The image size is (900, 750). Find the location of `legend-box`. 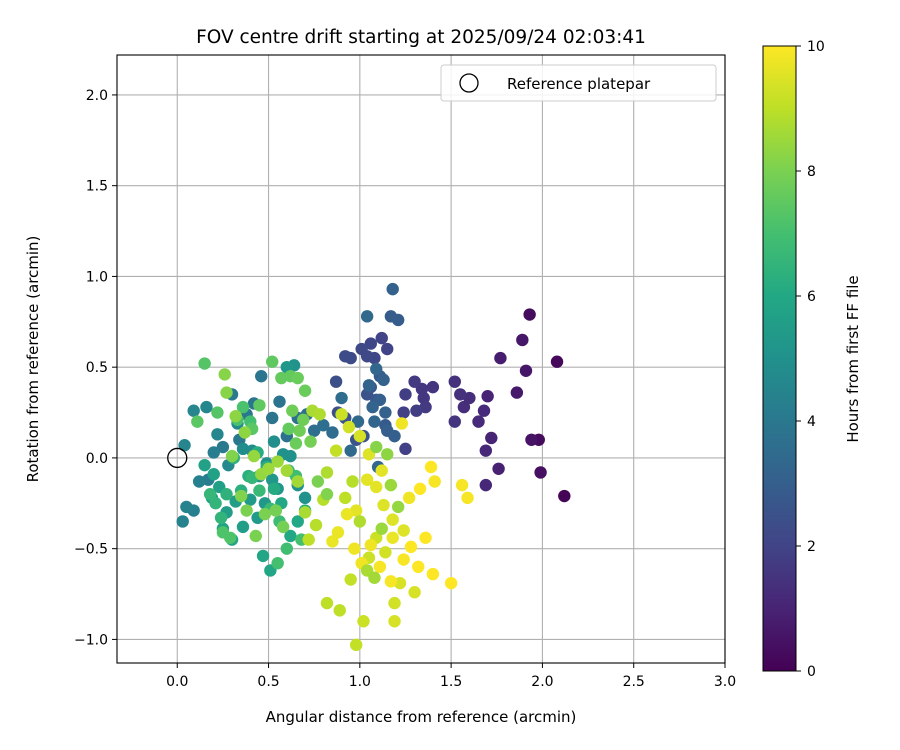

legend-box is located at coordinates (578, 83).